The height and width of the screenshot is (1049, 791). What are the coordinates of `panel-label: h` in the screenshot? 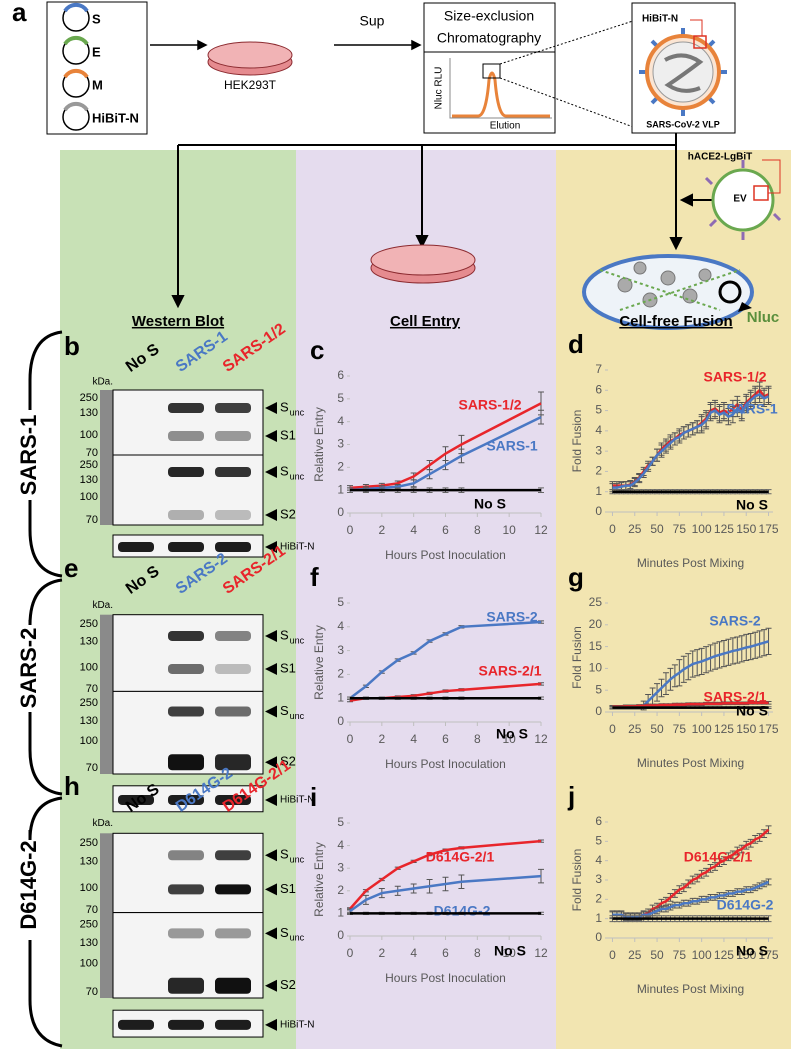 It's located at (72, 786).